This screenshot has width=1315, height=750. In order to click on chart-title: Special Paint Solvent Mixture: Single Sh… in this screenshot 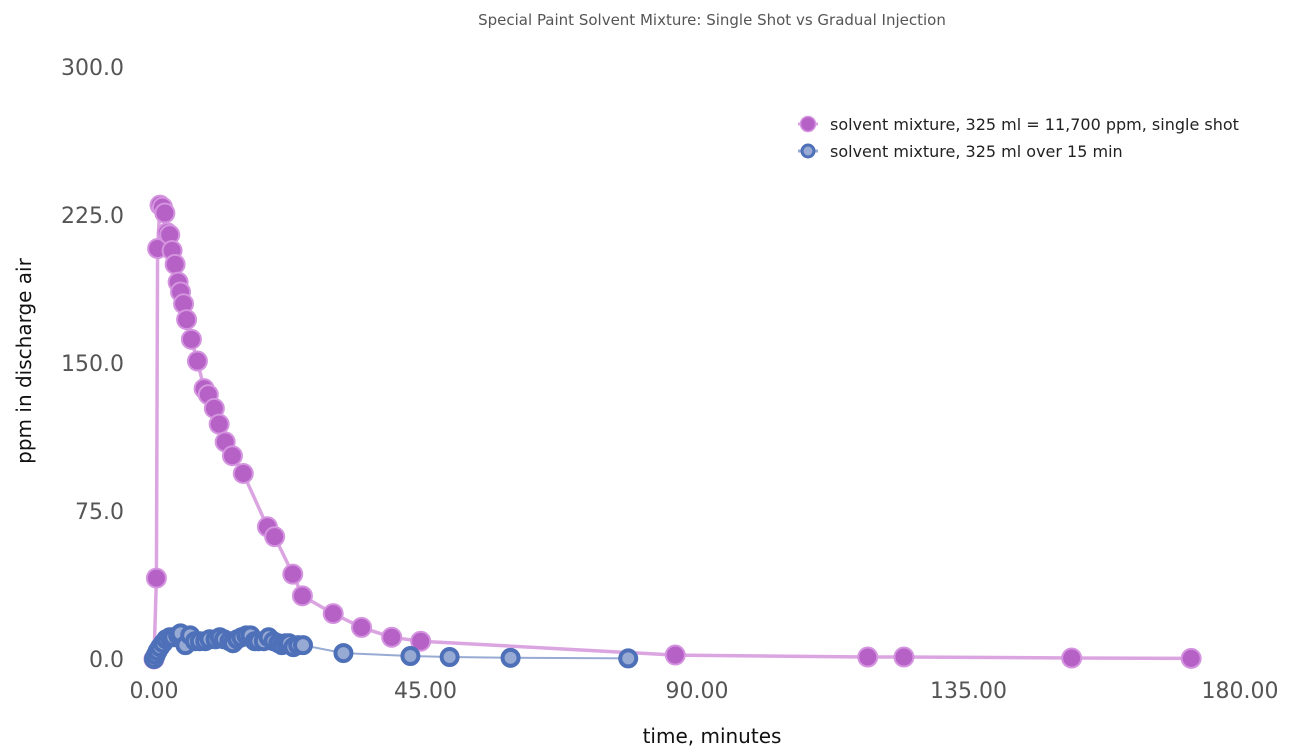, I will do `click(712, 20)`.